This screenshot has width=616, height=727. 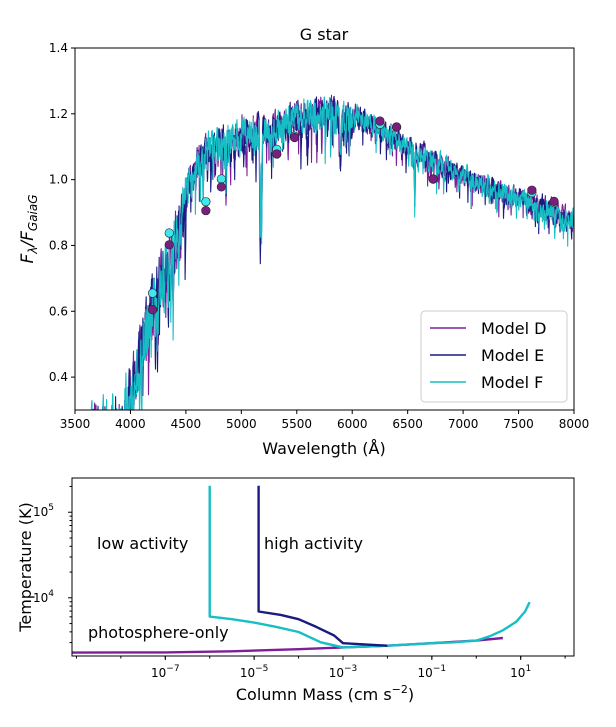 I want to click on spectrum-x-tick-label: 3500, so click(x=75, y=424).